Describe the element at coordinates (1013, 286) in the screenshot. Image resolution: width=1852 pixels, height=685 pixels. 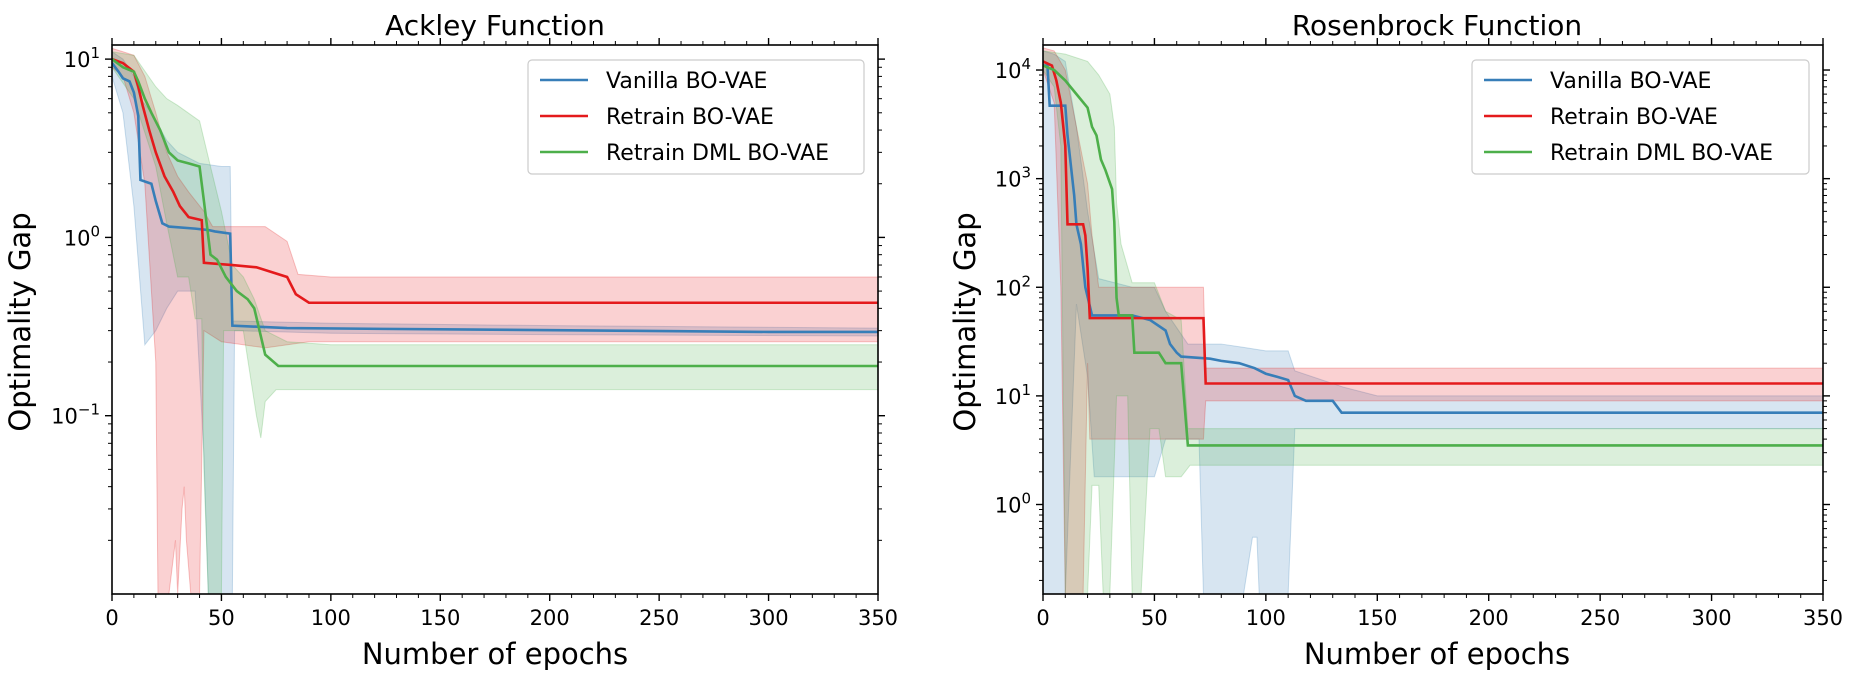
I see `y-tick-label: 10²` at that location.